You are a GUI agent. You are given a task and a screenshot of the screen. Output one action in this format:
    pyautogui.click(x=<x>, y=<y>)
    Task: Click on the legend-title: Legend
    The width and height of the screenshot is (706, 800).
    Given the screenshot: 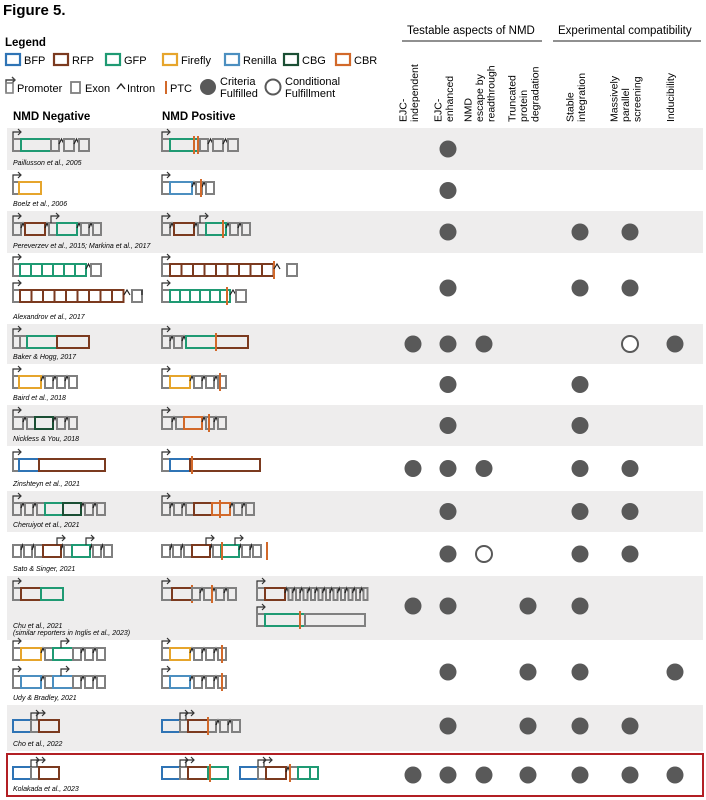 What is the action you would take?
    pyautogui.click(x=25, y=43)
    